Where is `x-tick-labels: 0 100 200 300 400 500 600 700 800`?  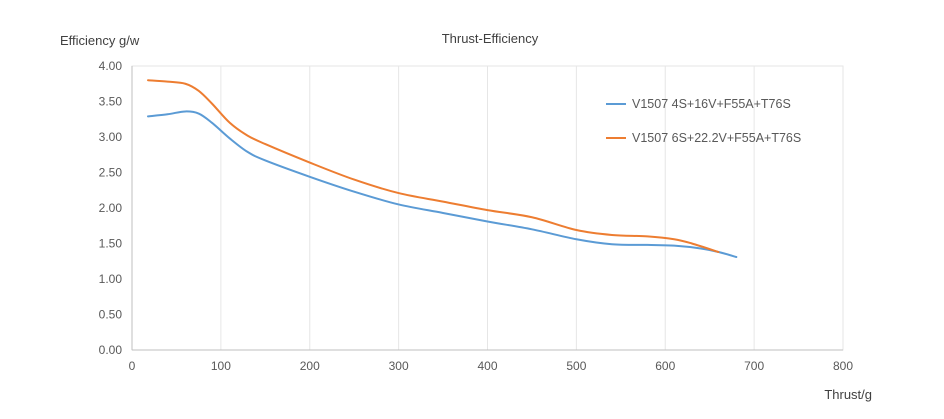
x-tick-labels: 0 100 200 300 400 500 600 700 800 is located at coordinates (491, 366).